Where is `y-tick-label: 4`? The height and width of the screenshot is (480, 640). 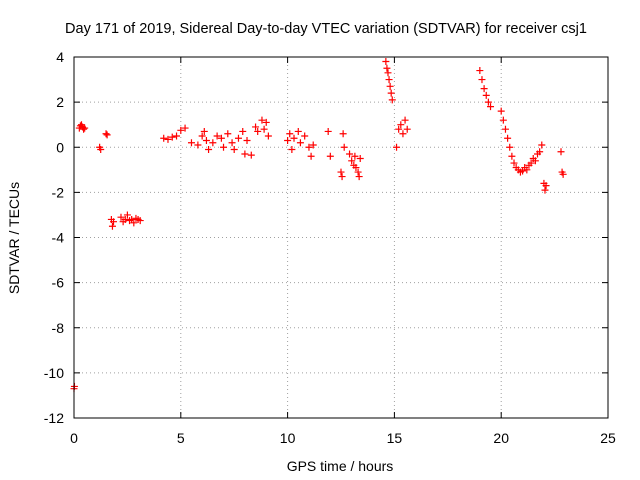
y-tick-label: 4 is located at coordinates (60, 57).